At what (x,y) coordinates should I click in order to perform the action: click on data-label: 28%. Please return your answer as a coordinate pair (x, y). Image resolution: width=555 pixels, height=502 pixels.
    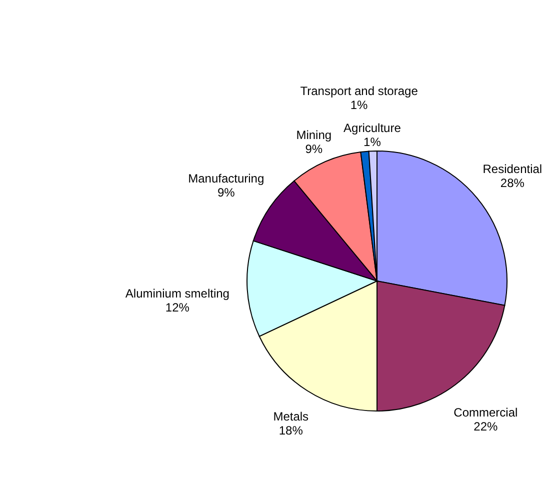
    Looking at the image, I should click on (512, 183).